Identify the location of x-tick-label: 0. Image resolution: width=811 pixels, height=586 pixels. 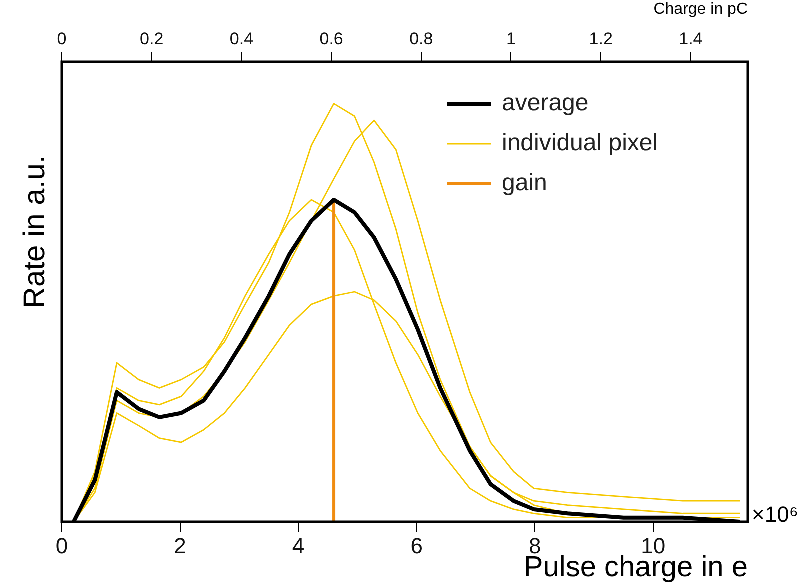
(62, 545).